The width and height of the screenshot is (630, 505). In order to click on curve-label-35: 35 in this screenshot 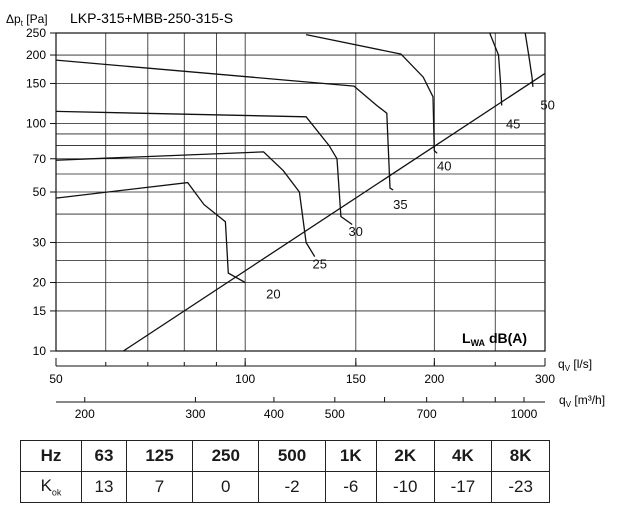, I will do `click(400, 204)`.